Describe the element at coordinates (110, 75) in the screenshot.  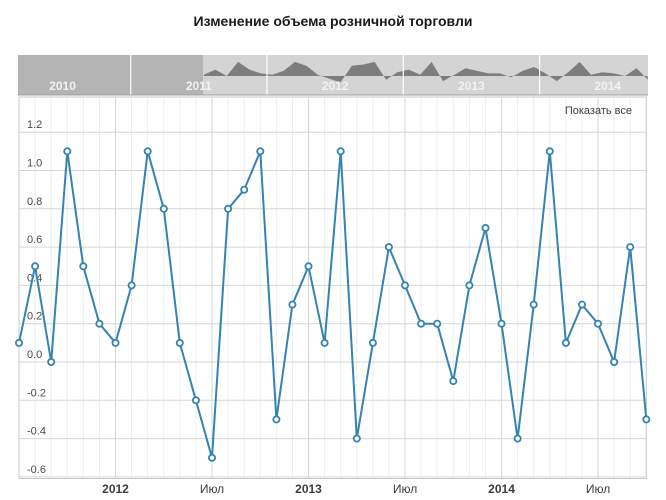
I see `navigator-mask` at that location.